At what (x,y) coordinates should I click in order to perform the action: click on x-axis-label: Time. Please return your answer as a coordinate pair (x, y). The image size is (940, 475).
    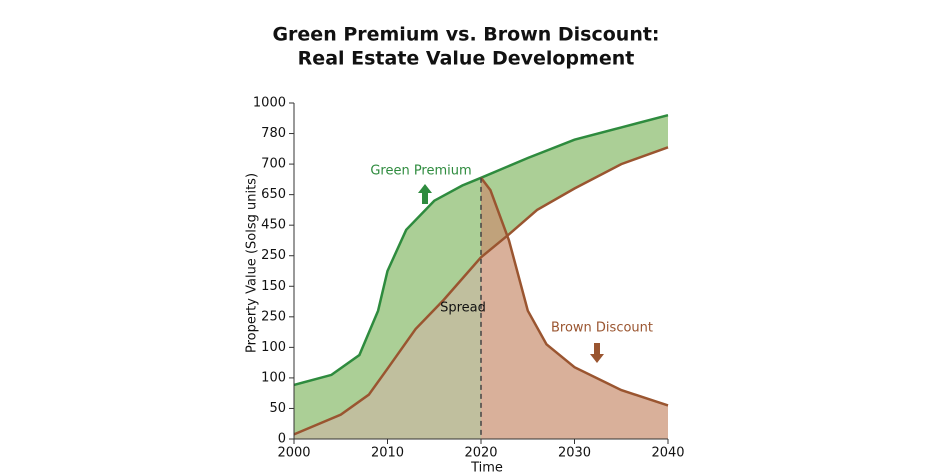
    Looking at the image, I should click on (486, 468).